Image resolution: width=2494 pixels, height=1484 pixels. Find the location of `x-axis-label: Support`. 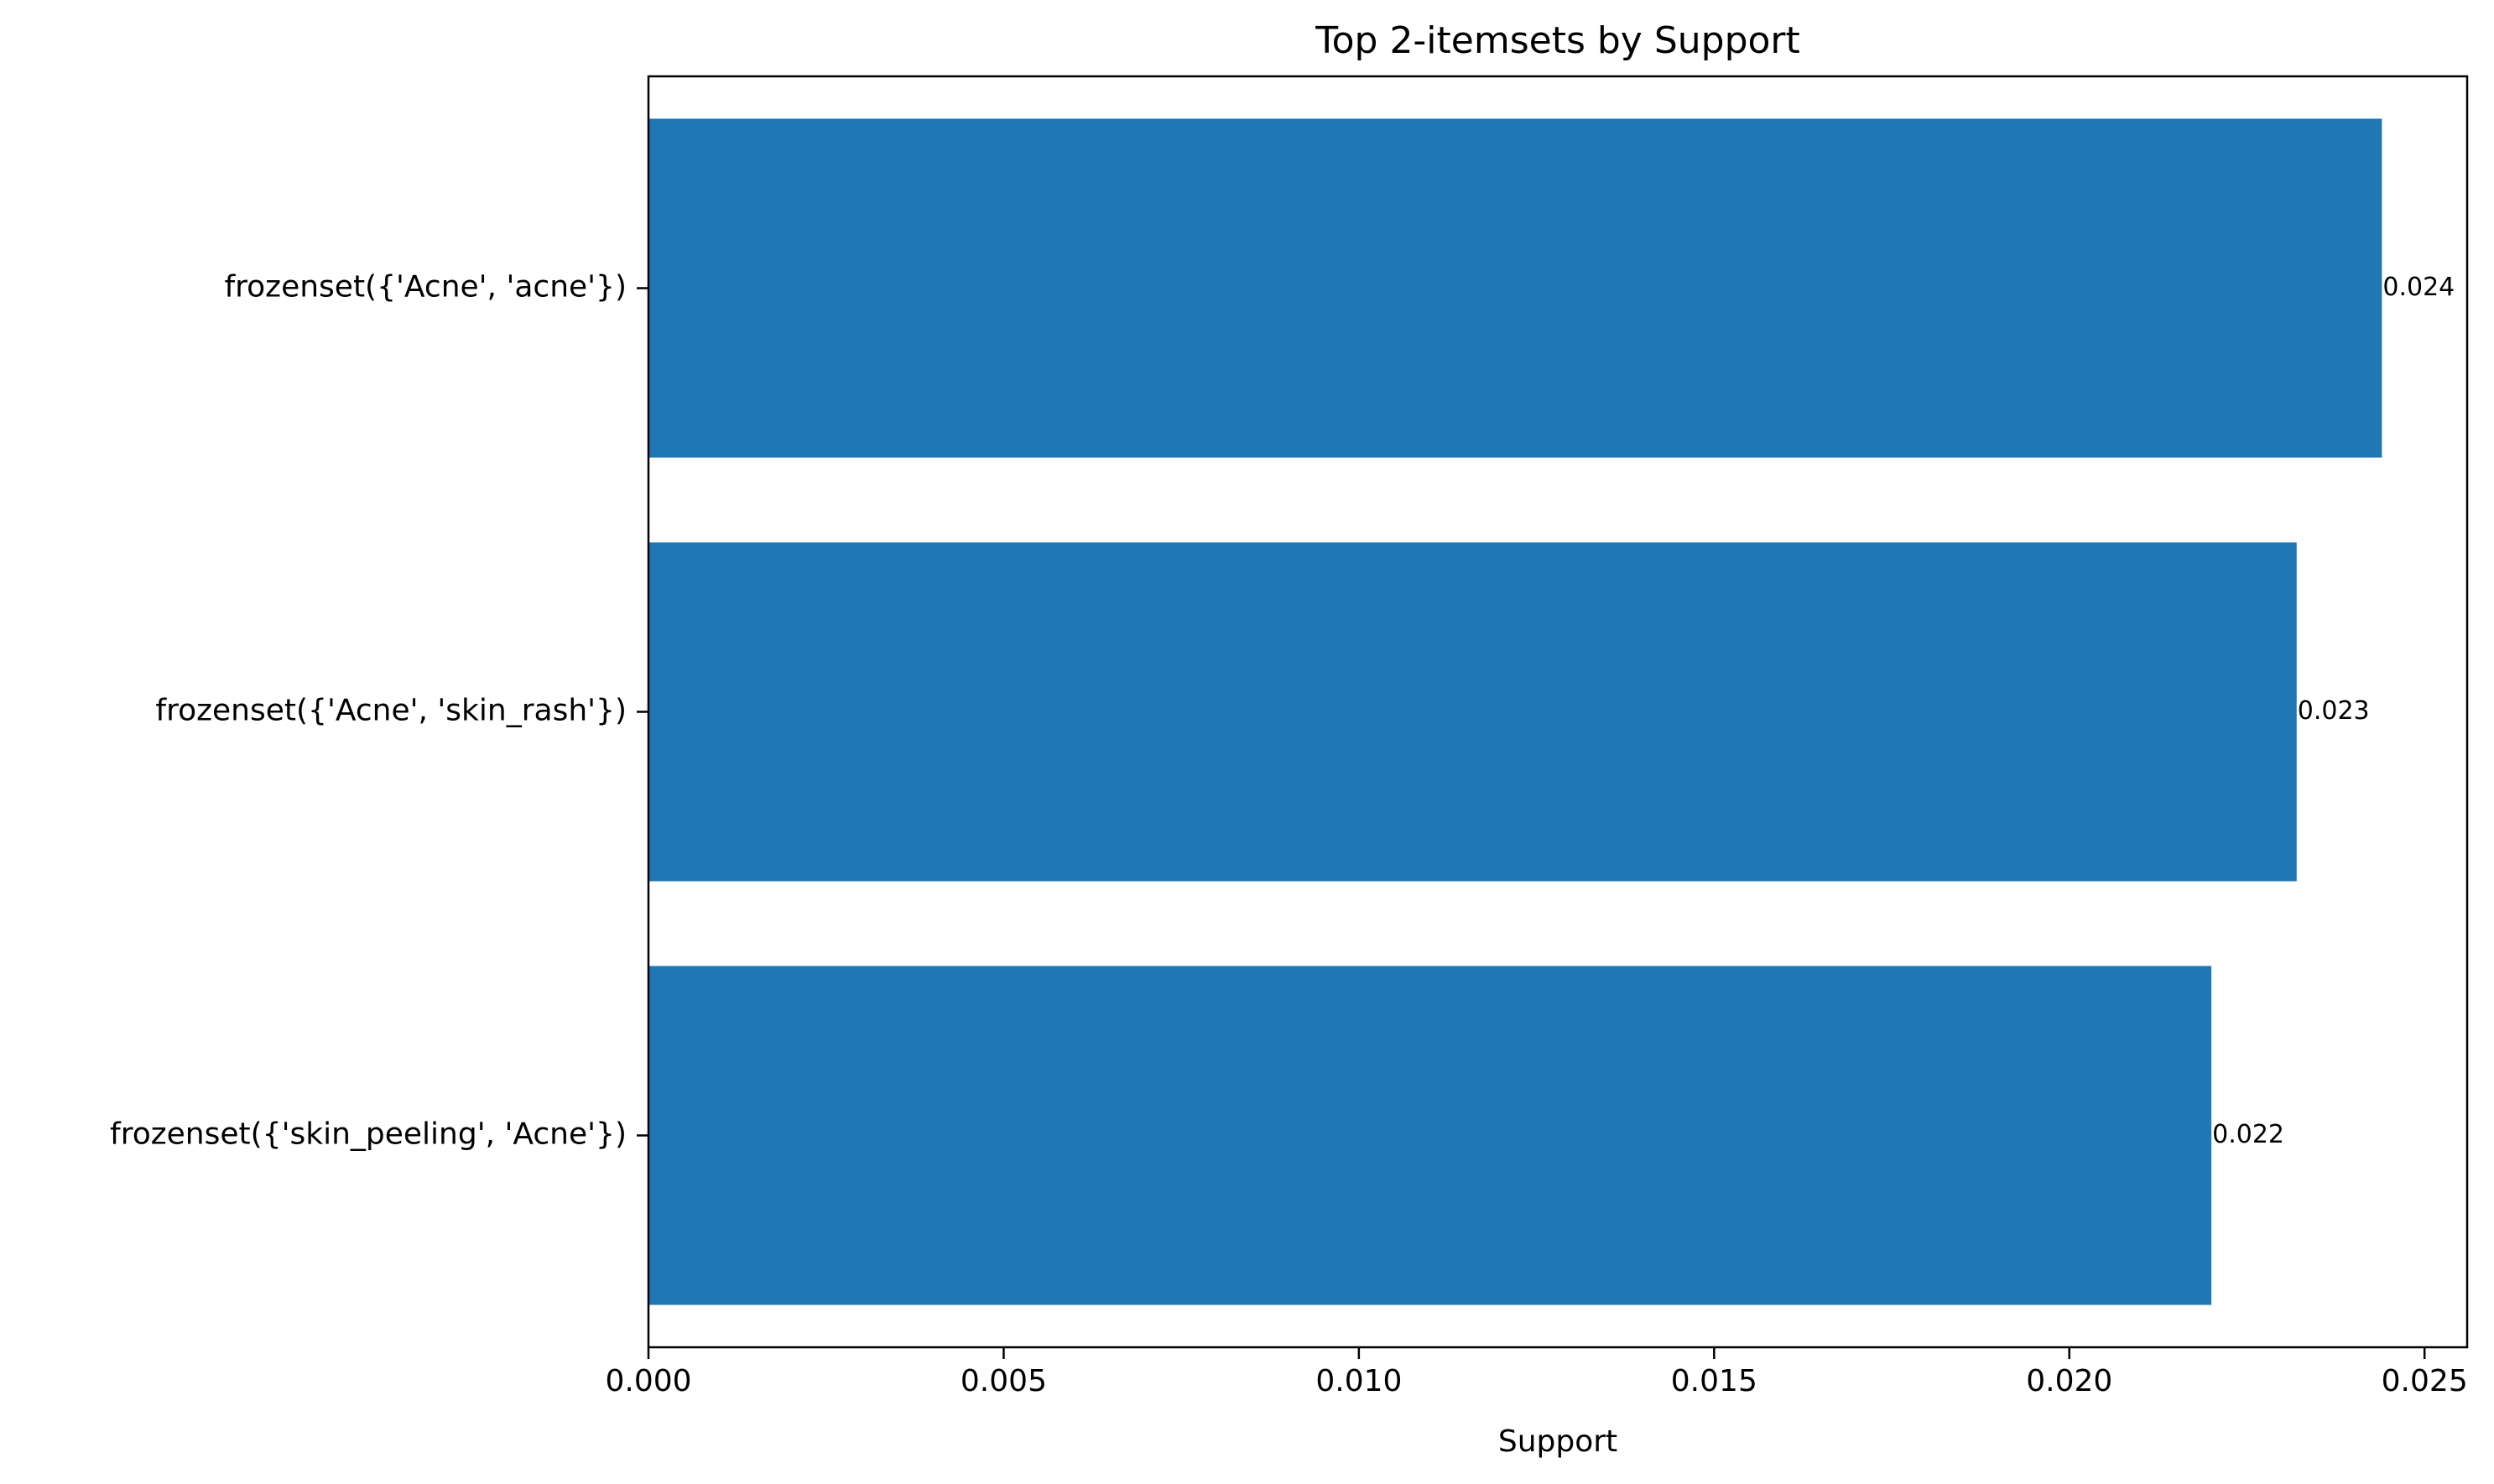

x-axis-label: Support is located at coordinates (1557, 1441).